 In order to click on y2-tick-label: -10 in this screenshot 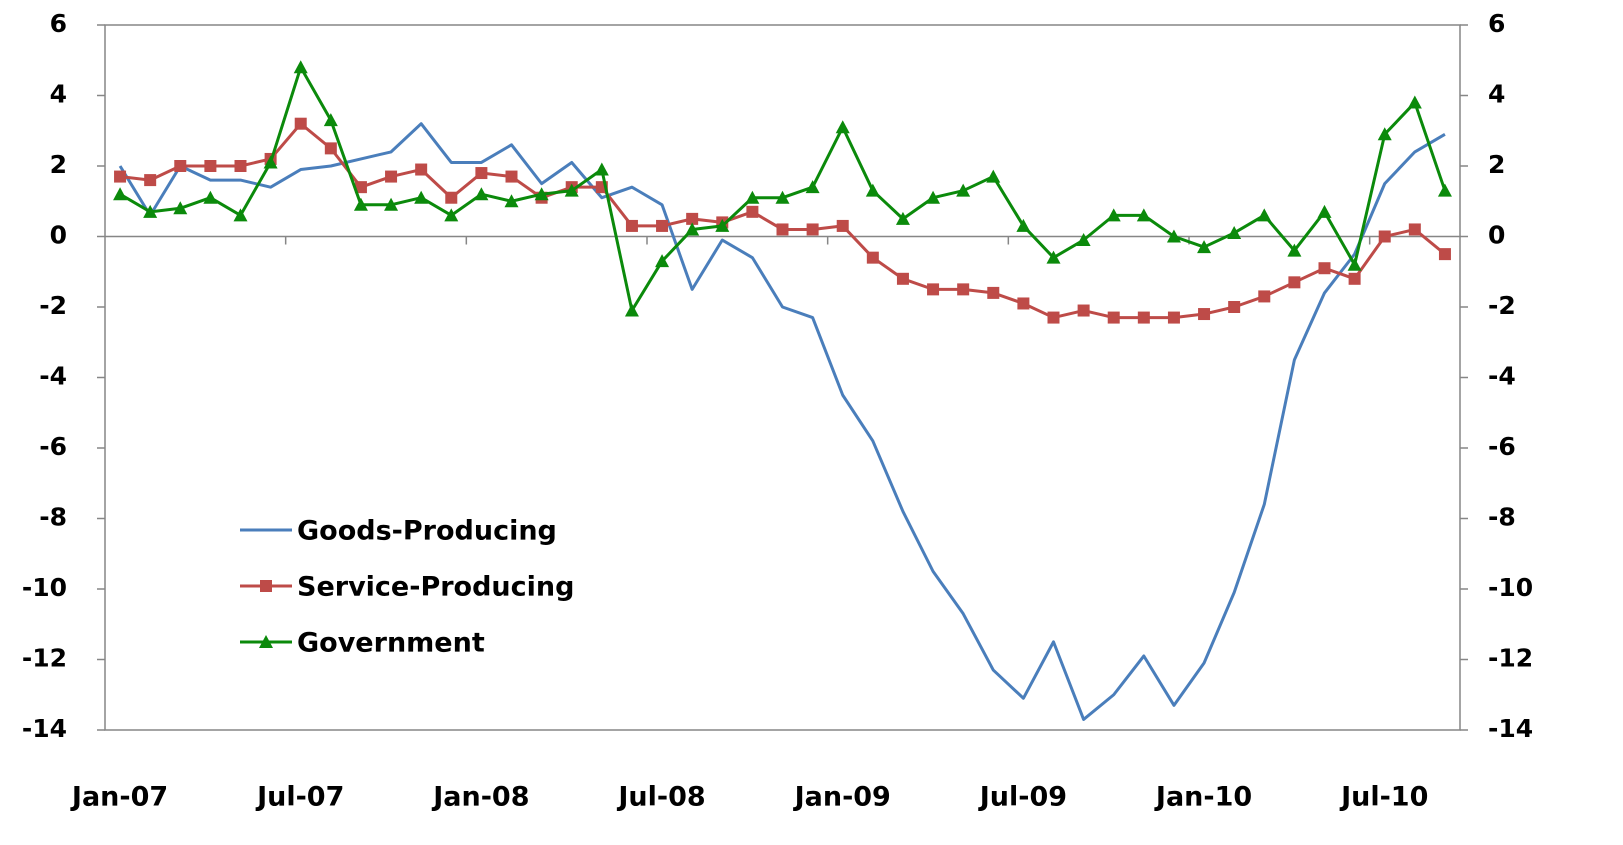, I will do `click(1510, 587)`.